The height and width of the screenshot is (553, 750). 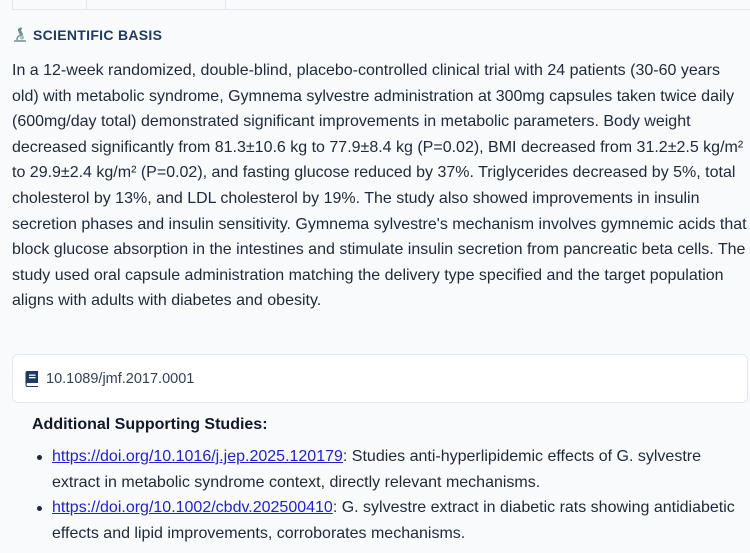 I want to click on study-link: https://doi.org/10.1002/cbdv.202500410, so click(x=192, y=508).